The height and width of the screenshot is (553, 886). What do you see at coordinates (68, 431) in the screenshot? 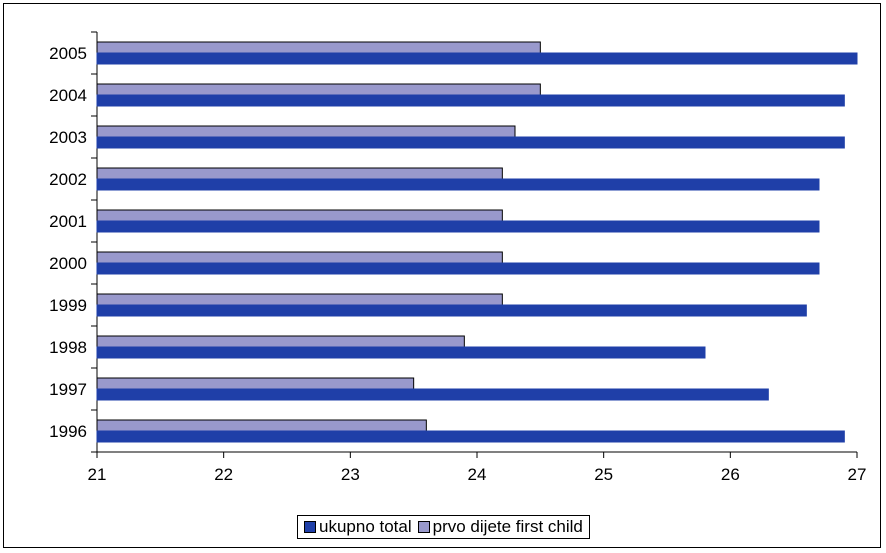
I see `y-tick-label: 1996` at bounding box center [68, 431].